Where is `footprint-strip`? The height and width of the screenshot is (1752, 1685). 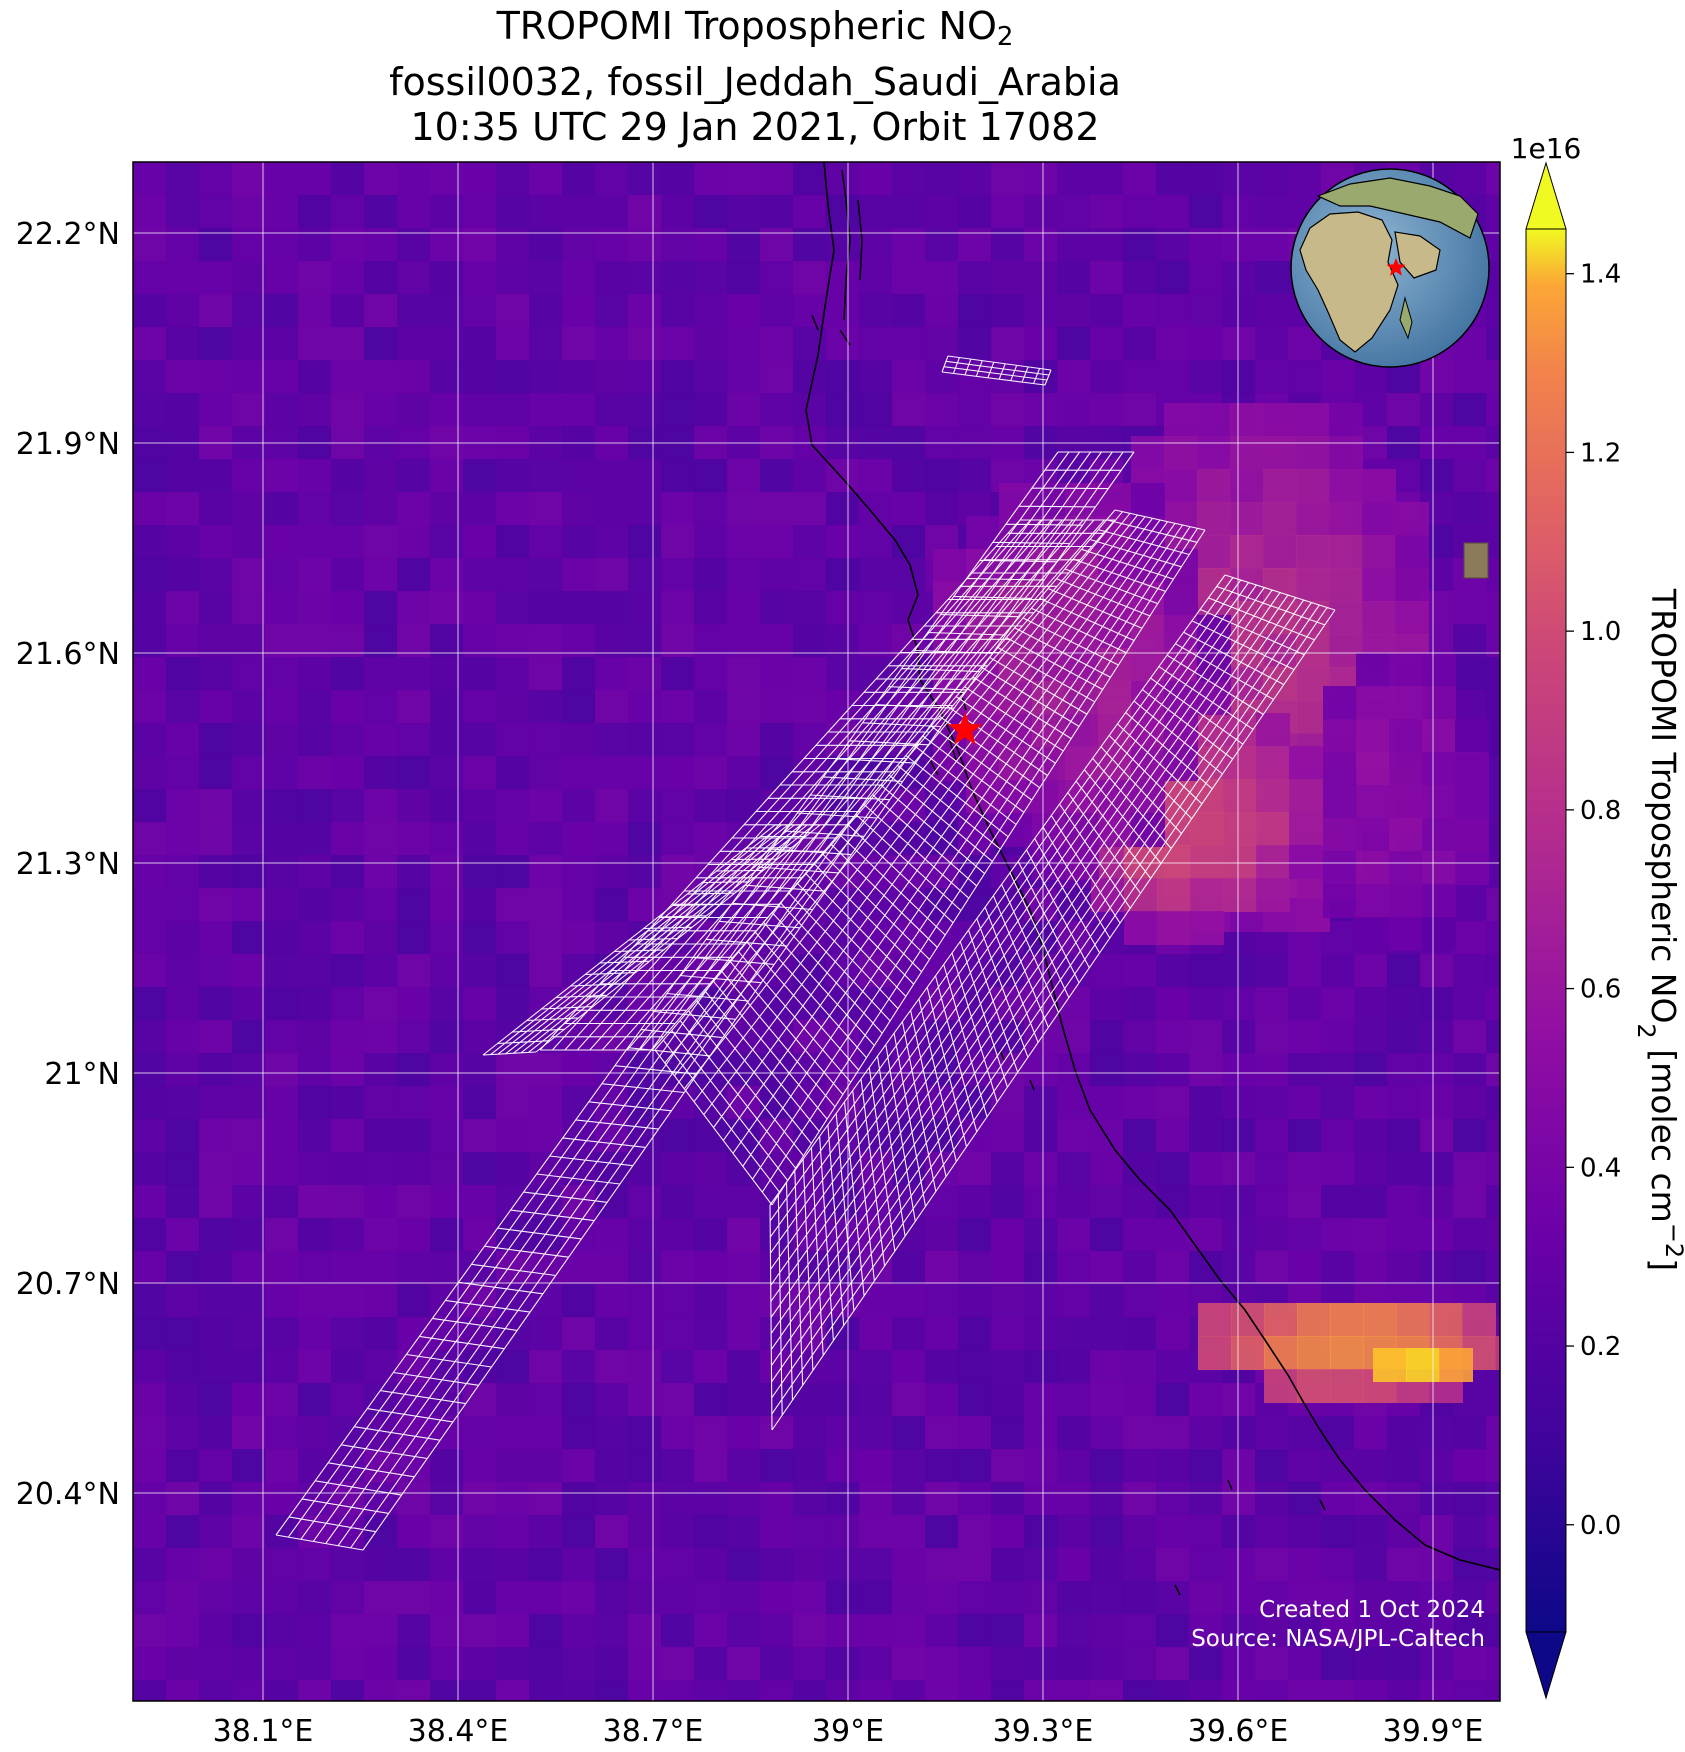 footprint-strip is located at coordinates (996, 370).